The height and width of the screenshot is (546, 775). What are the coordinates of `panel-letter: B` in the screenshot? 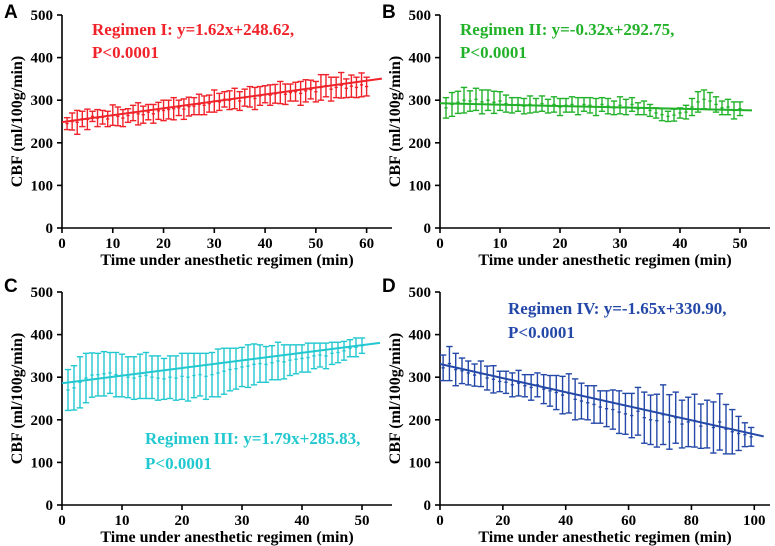 It's located at (389, 12).